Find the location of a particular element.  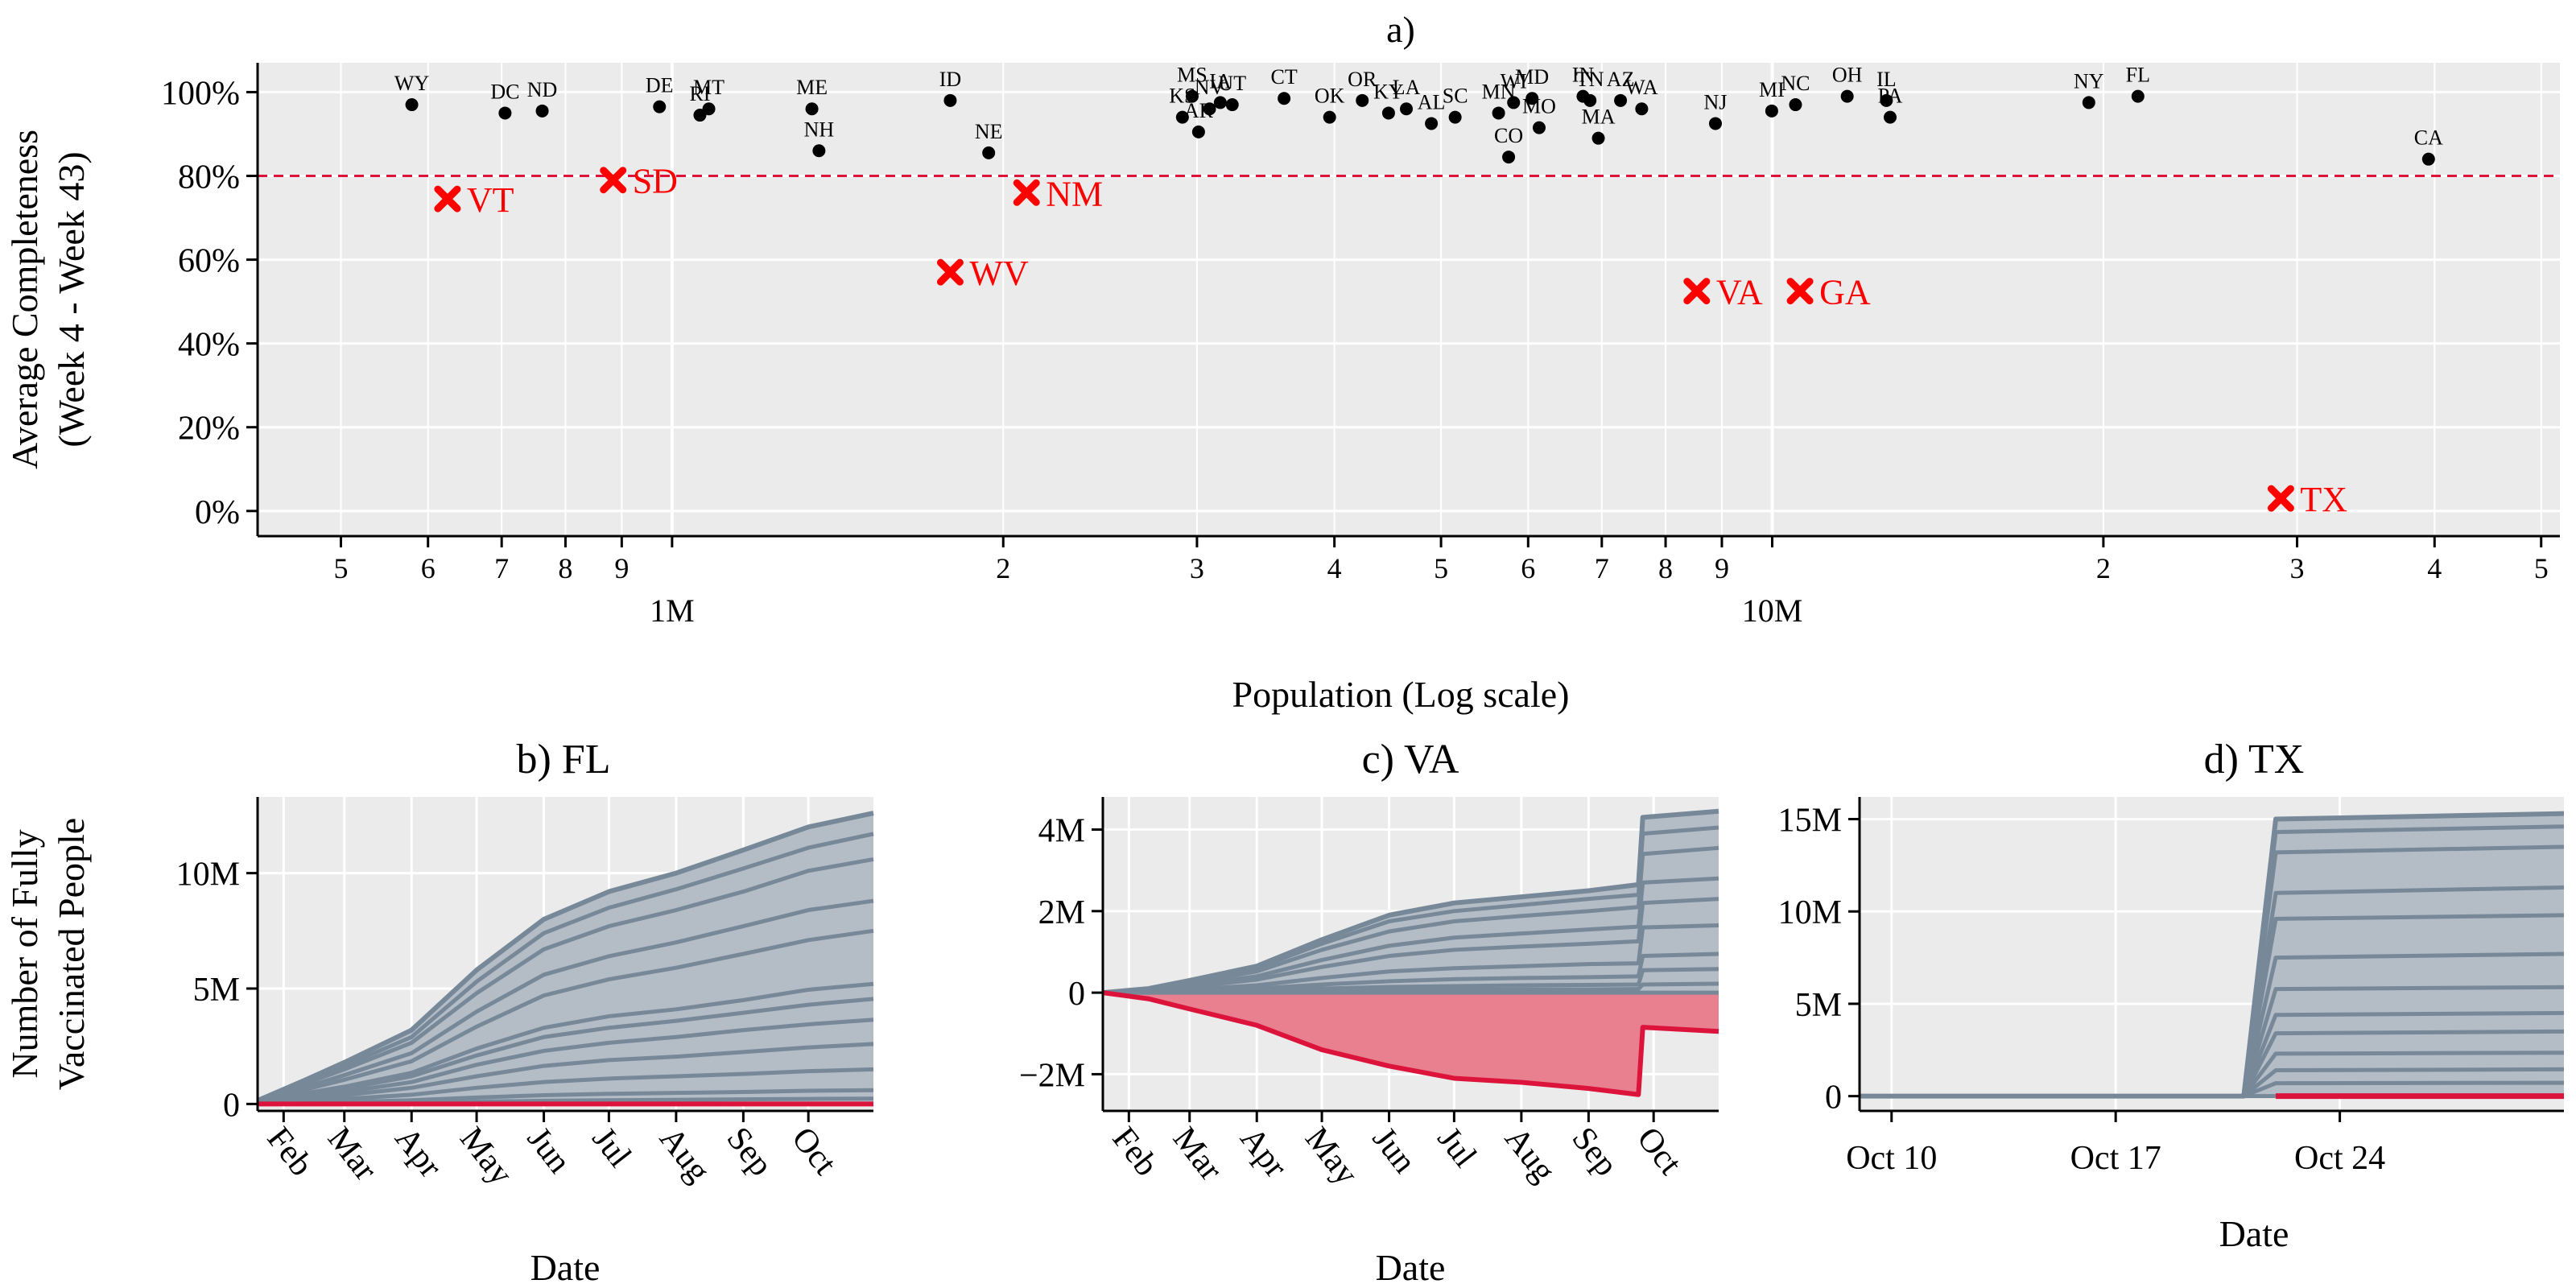

panel-a-ytick-label: 60% is located at coordinates (209, 261).